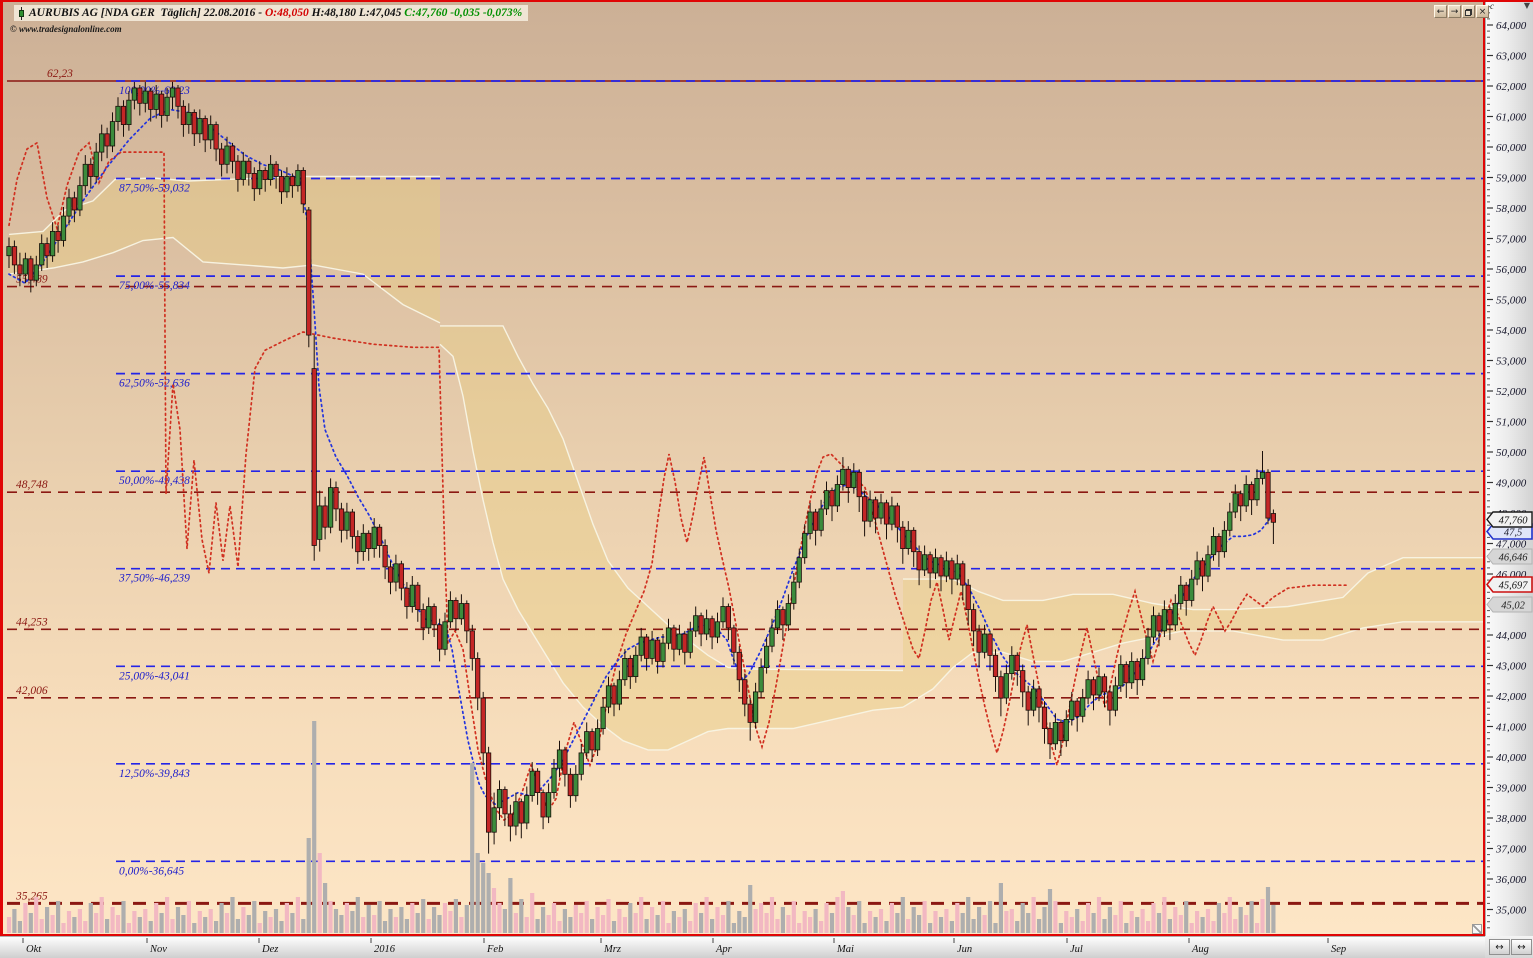 The width and height of the screenshot is (1533, 958). What do you see at coordinates (1477, 929) in the screenshot?
I see `resize-handle` at bounding box center [1477, 929].